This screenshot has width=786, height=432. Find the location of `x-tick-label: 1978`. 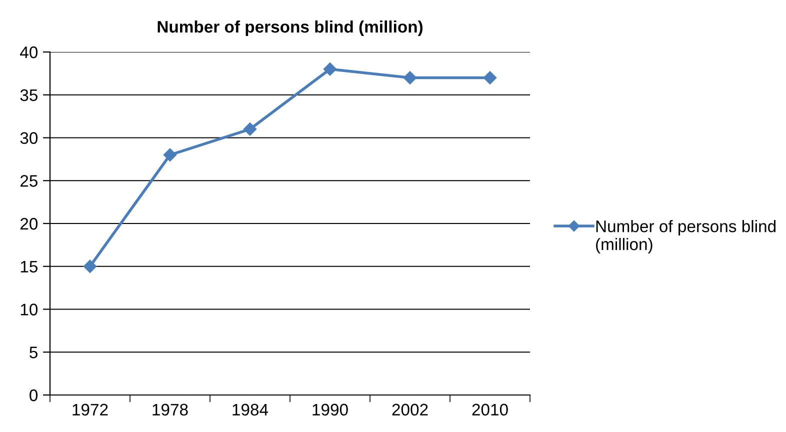

x-tick-label: 1978 is located at coordinates (170, 410).